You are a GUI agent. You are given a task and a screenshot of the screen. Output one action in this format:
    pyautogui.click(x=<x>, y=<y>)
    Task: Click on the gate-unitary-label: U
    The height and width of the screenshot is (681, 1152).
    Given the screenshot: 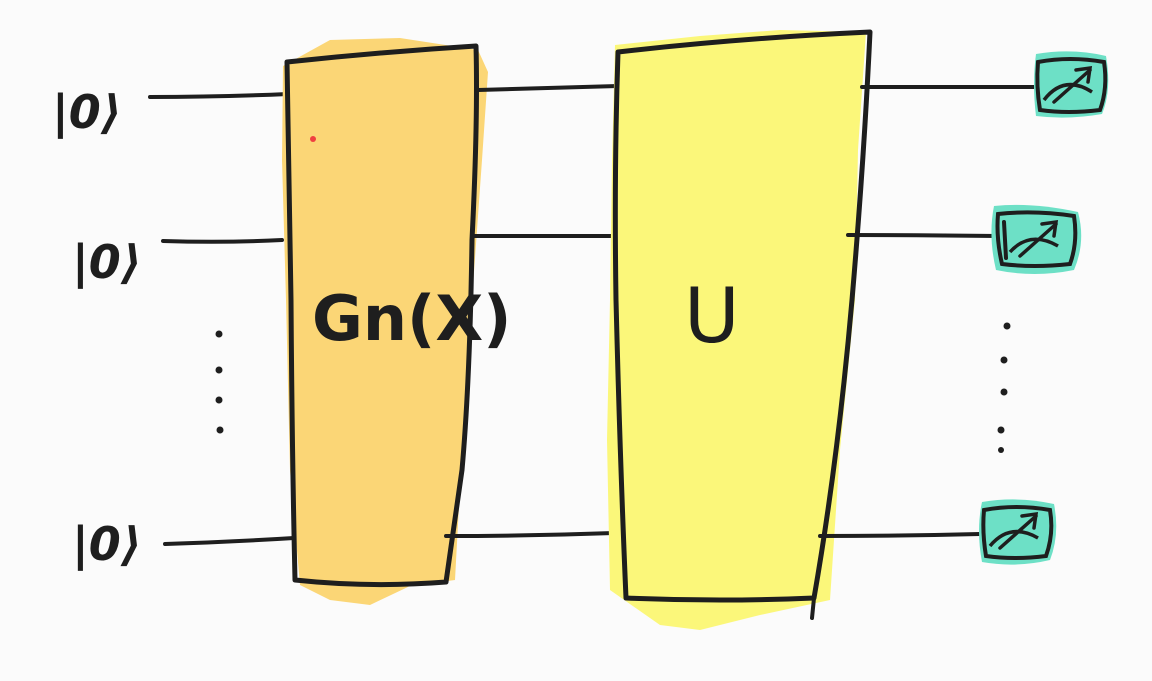 What is the action you would take?
    pyautogui.click(x=712, y=315)
    